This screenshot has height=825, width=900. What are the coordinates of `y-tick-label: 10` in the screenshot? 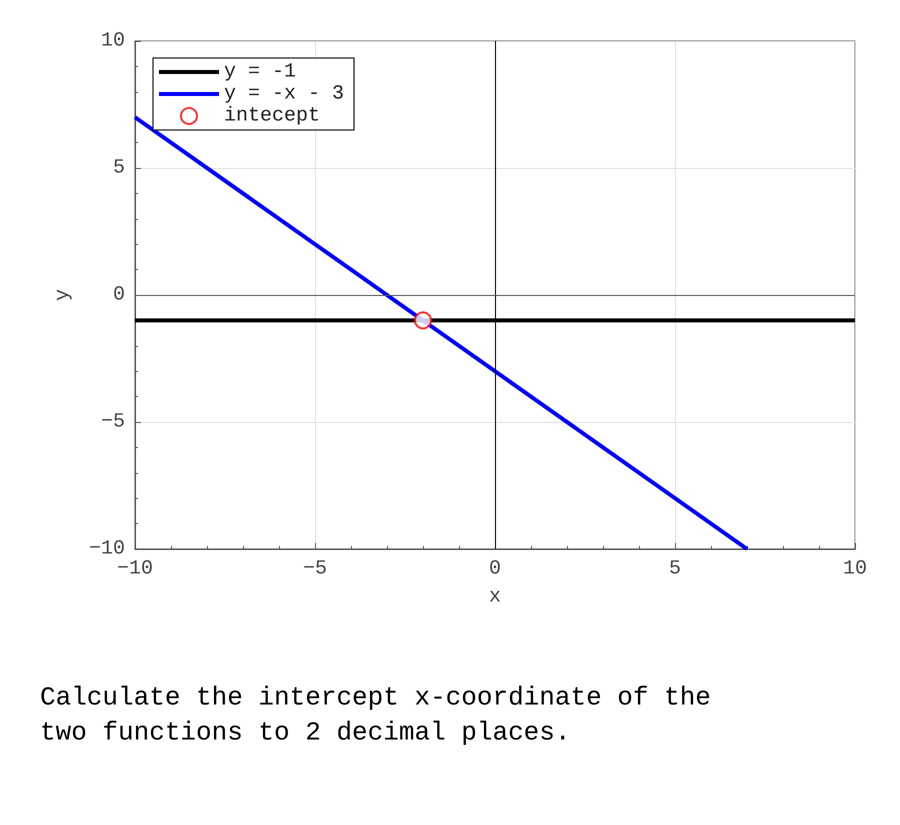 It's located at (112, 41).